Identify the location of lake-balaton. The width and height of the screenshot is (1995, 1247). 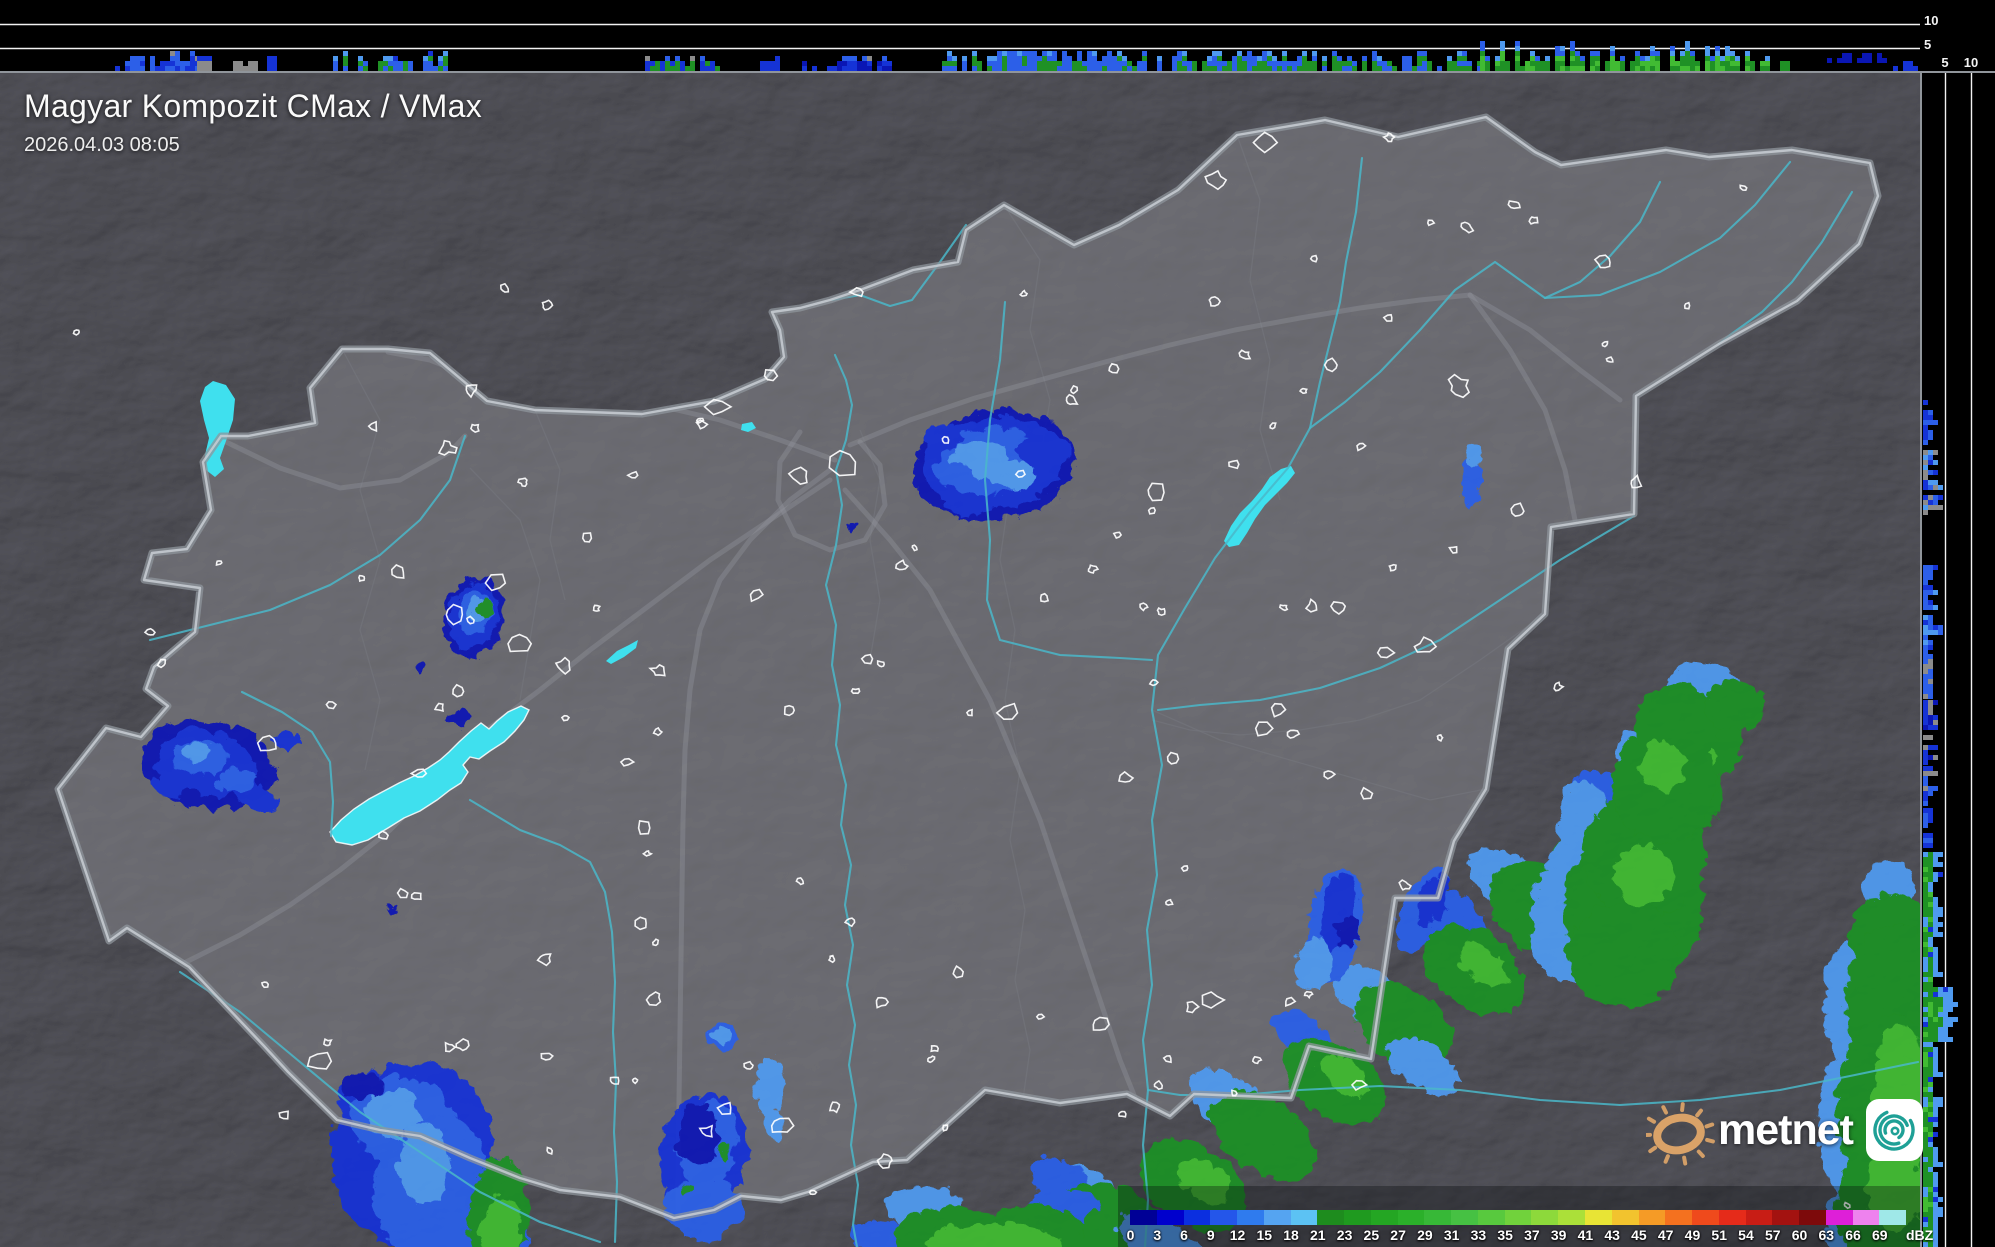
(429, 775).